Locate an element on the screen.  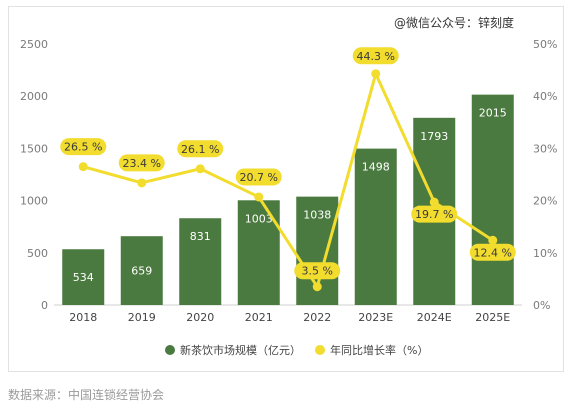
y-left-tick-label: 500 is located at coordinates (37, 253).